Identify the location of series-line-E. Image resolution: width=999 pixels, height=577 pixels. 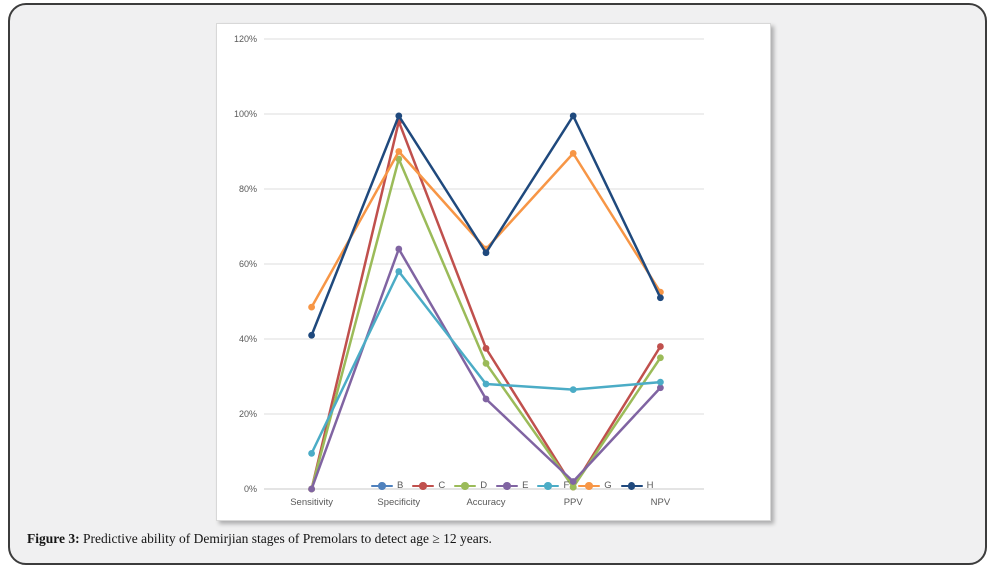
(486, 369).